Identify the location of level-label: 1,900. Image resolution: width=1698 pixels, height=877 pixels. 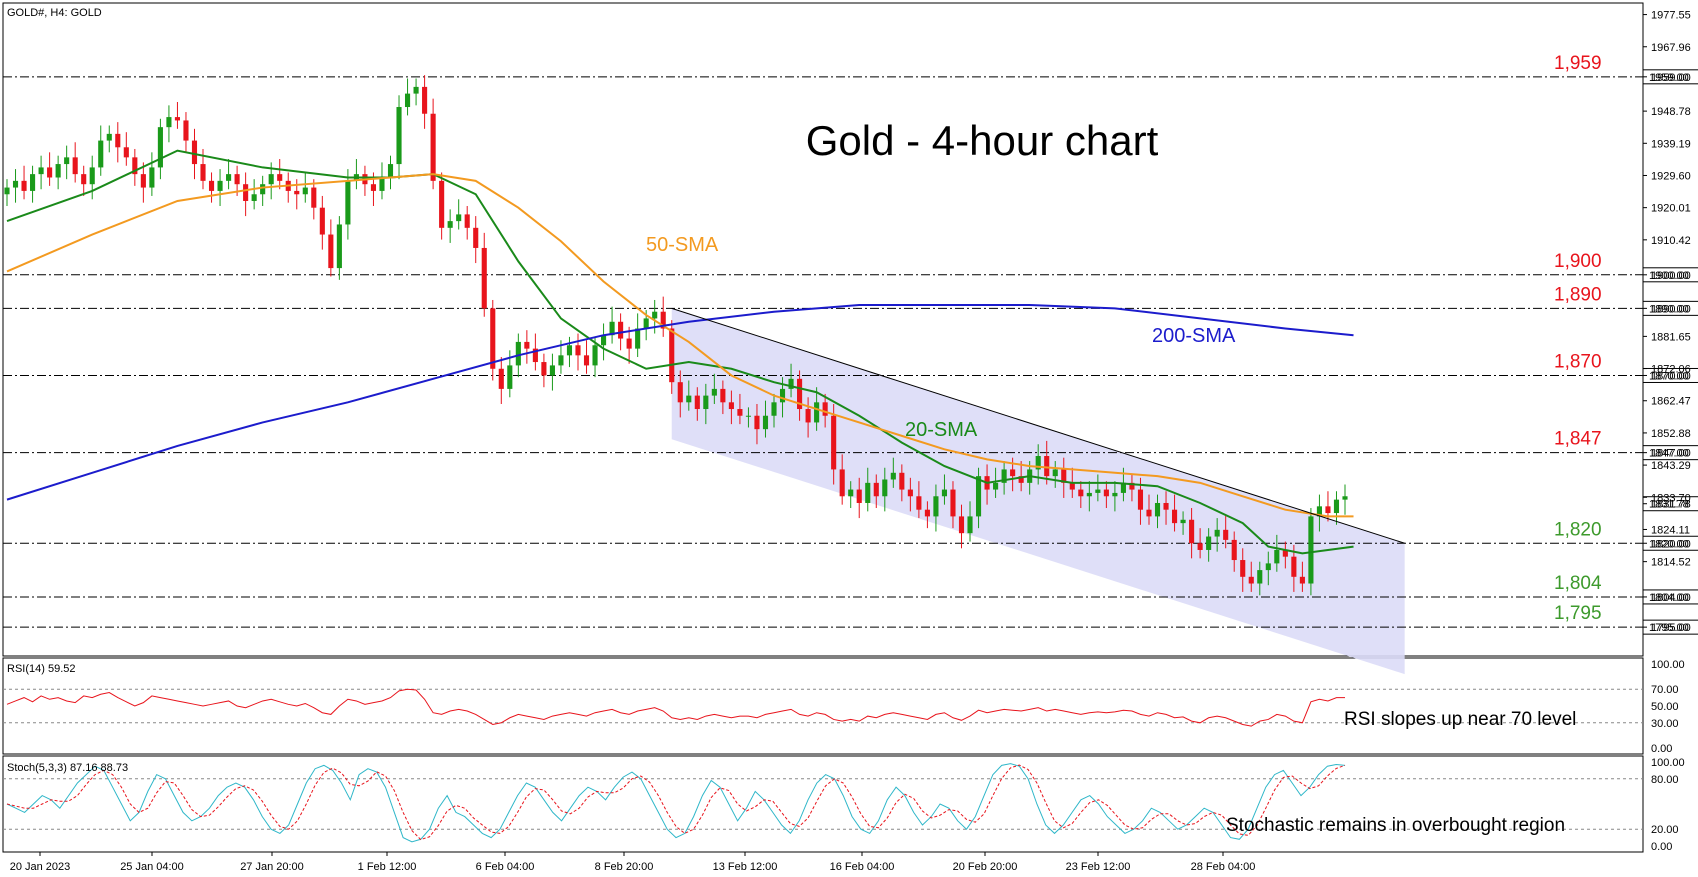
(1578, 261).